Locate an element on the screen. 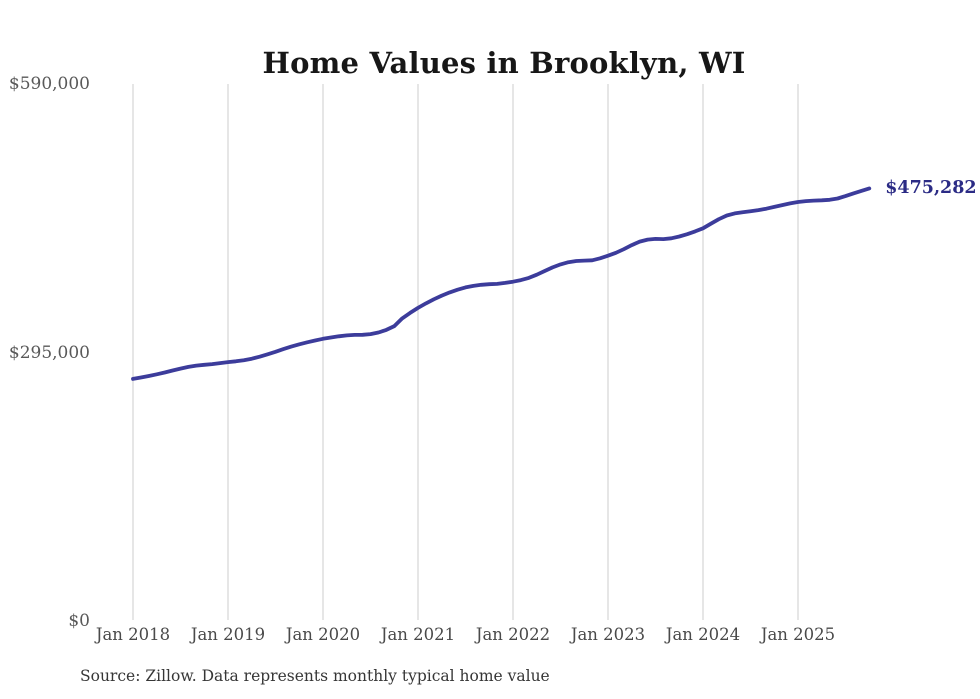 This screenshot has width=980, height=699. x-tick-label: Jan 2024 is located at coordinates (703, 634).